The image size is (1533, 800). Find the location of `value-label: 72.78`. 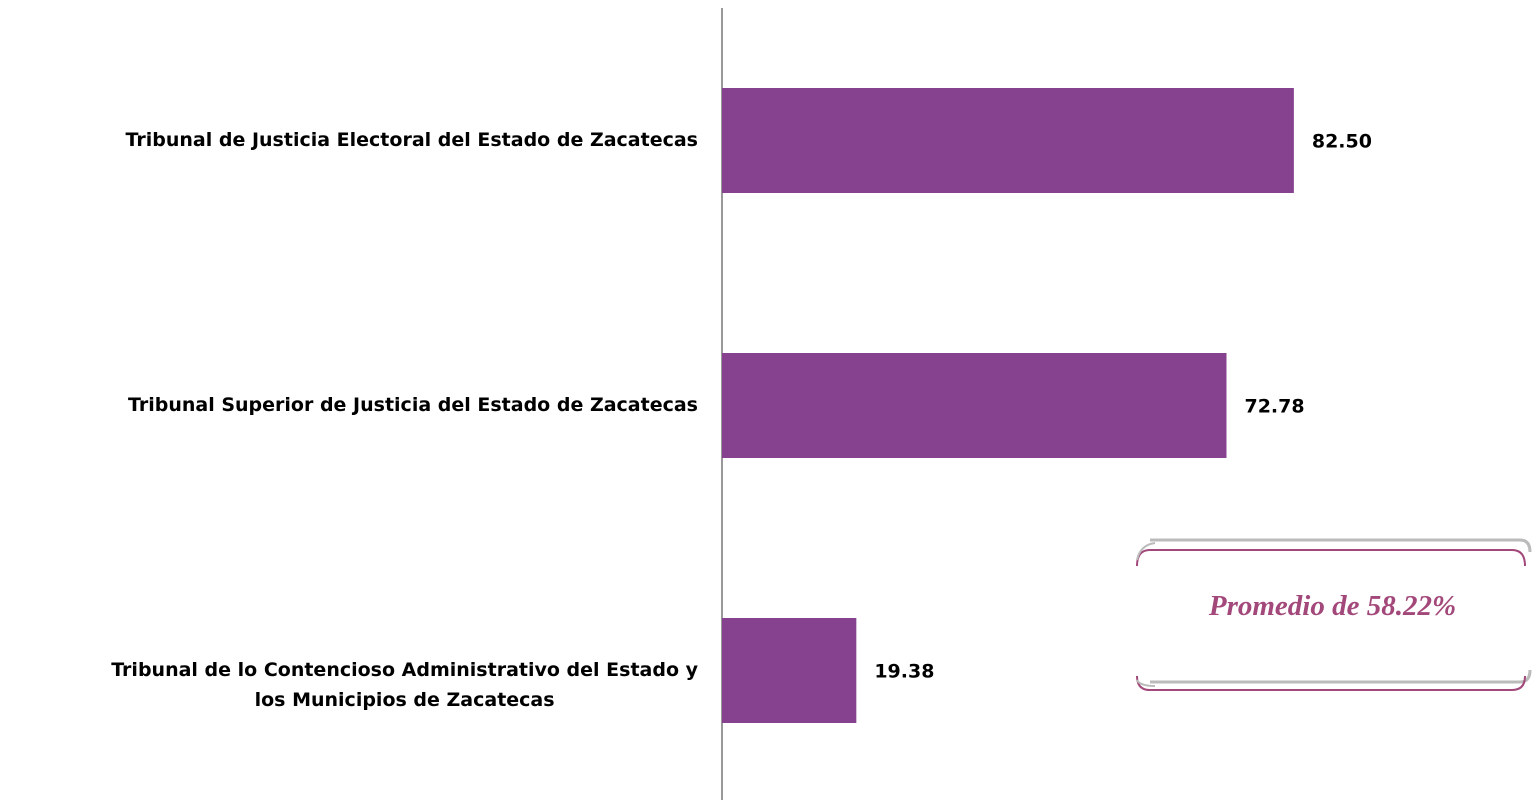

value-label: 72.78 is located at coordinates (1274, 407).